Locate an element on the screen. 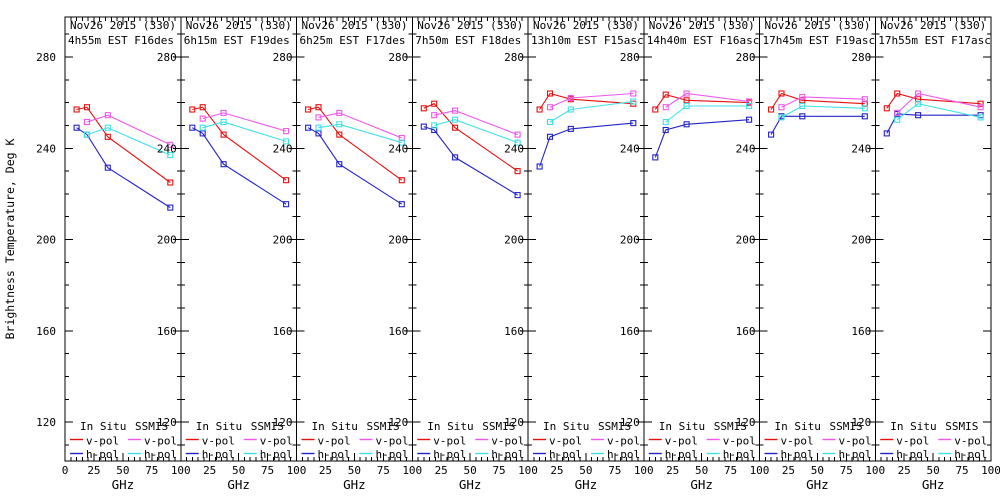  panel-title-pass: 13h10m EST F15asc is located at coordinates (587, 40).